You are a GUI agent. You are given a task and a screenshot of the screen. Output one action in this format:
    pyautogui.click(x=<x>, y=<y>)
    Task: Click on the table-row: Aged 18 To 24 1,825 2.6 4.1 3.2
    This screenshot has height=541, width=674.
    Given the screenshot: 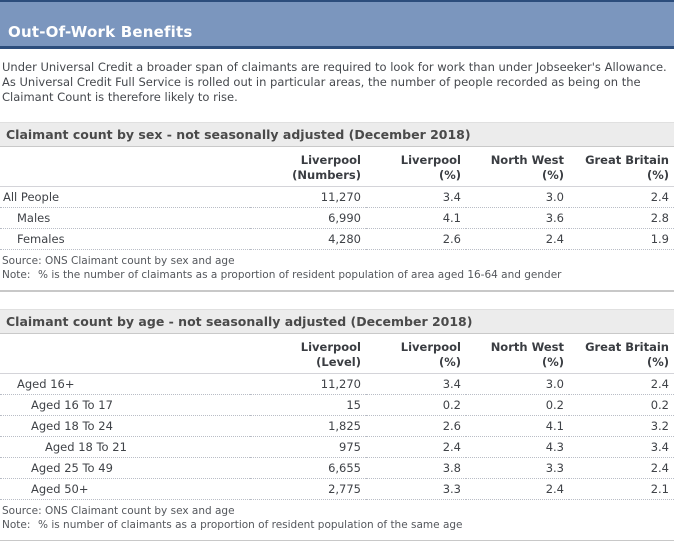 What is the action you would take?
    pyautogui.click(x=337, y=426)
    